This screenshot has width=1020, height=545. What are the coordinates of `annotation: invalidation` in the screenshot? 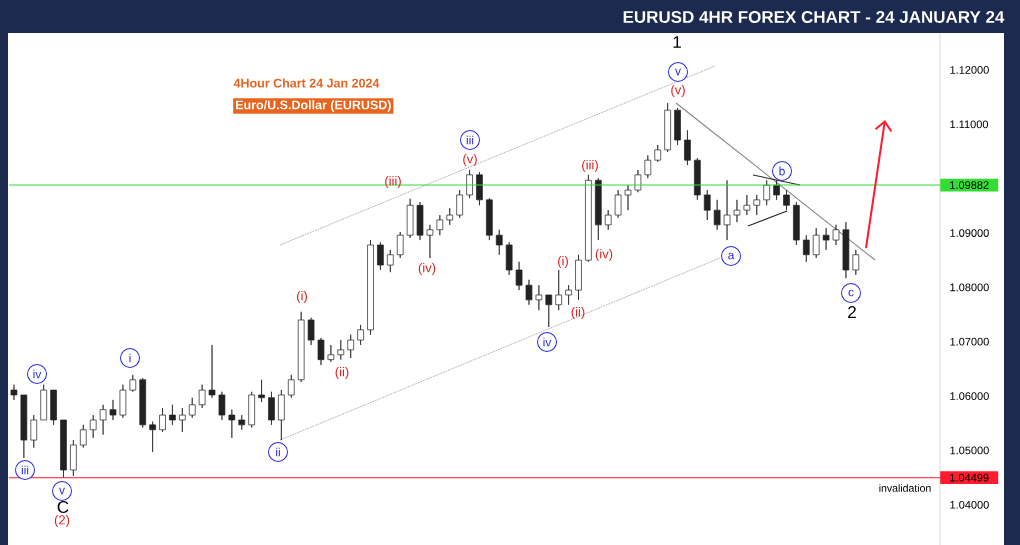 It's located at (905, 487).